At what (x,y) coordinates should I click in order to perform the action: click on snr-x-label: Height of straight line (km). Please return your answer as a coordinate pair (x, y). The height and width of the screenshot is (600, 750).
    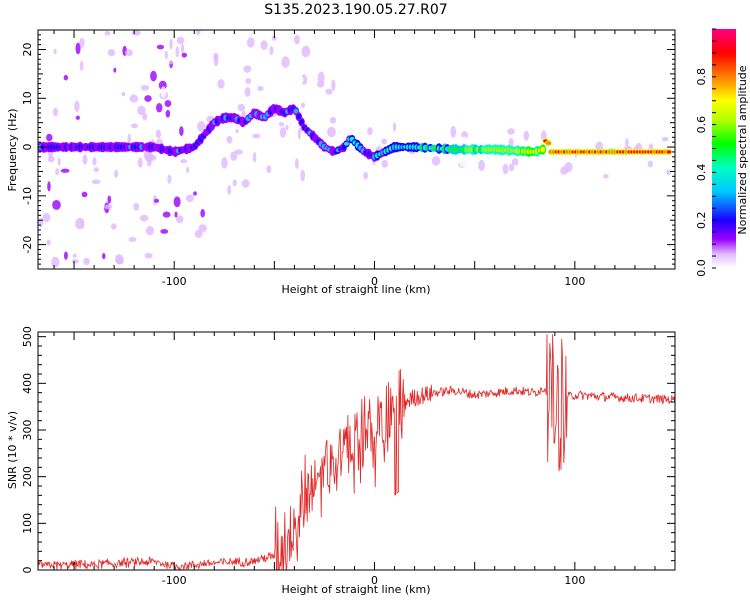
    Looking at the image, I should click on (355, 589).